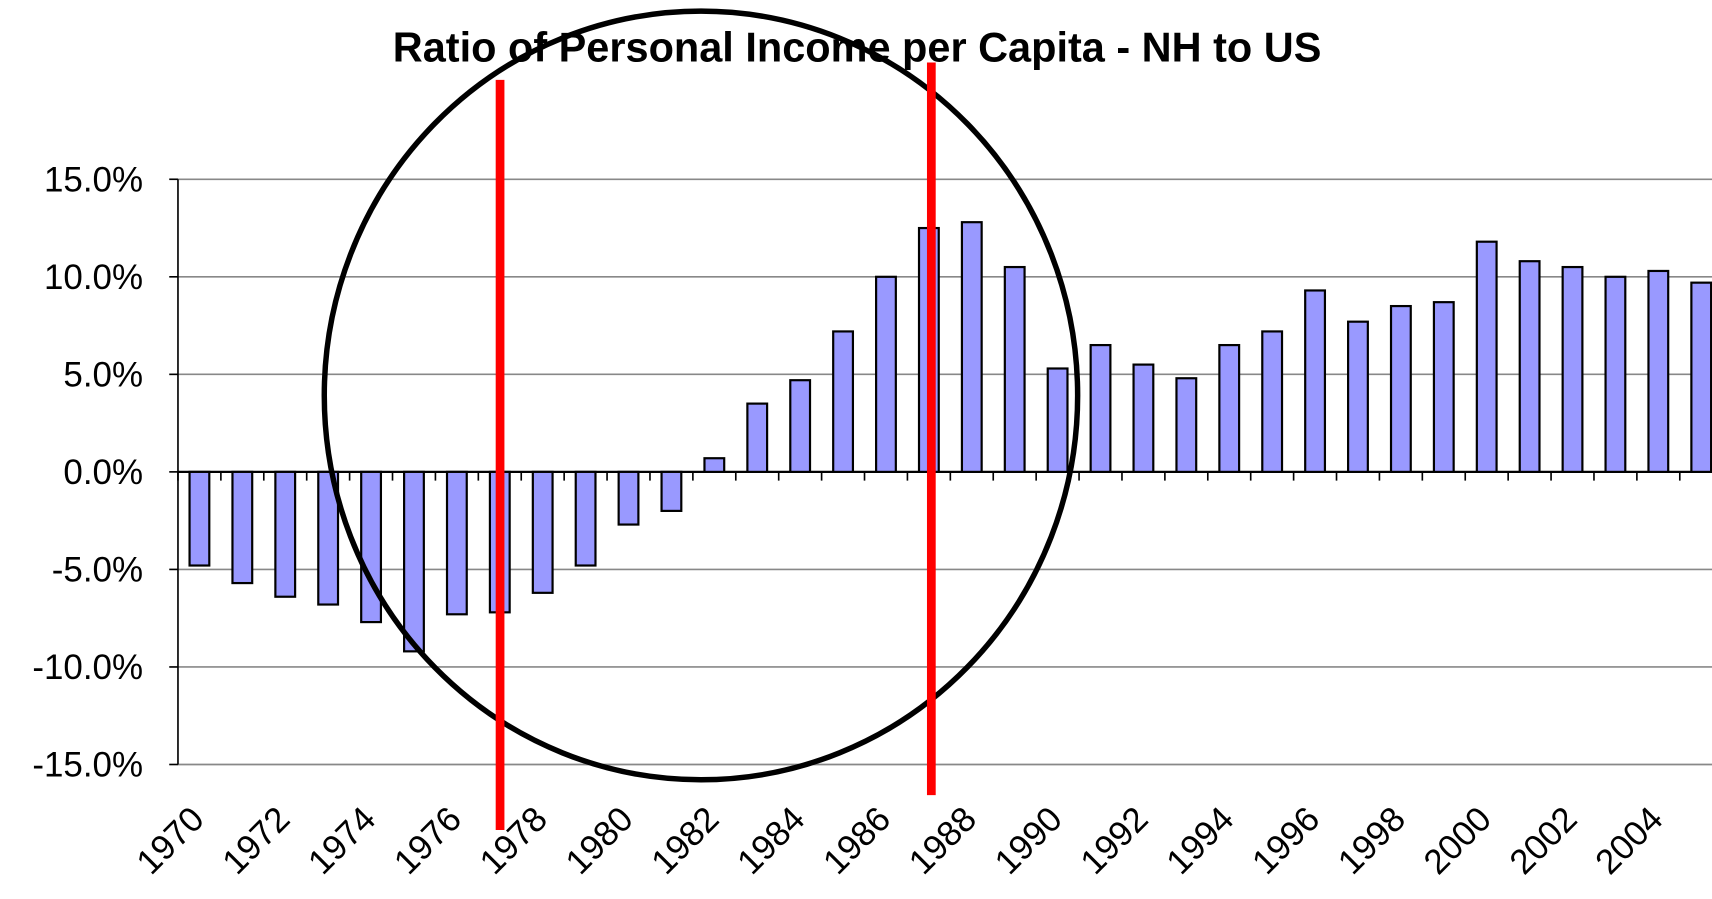 The width and height of the screenshot is (1712, 899). What do you see at coordinates (1629, 840) in the screenshot?
I see `x-tick-label: 2004` at bounding box center [1629, 840].